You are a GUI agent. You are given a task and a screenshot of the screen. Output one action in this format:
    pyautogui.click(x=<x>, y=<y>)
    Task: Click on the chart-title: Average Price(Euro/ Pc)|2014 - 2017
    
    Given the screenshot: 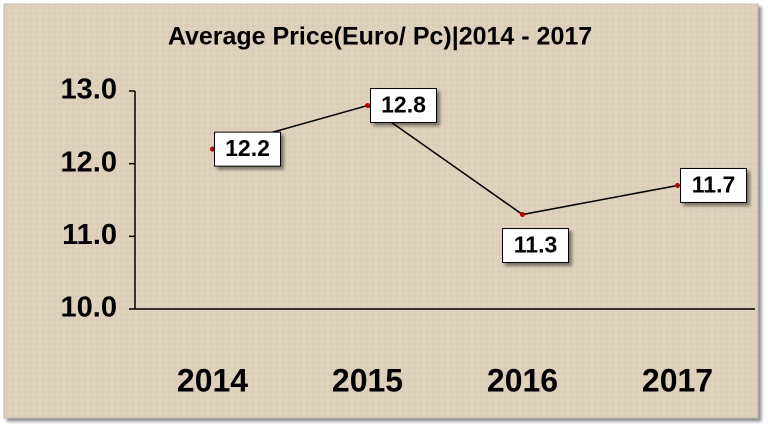 What is the action you would take?
    pyautogui.click(x=380, y=37)
    